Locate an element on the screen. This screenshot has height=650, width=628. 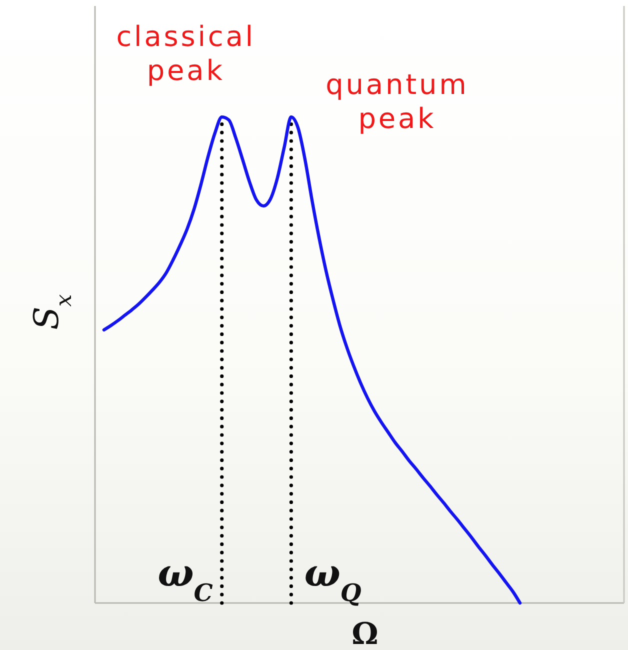
x-axis-title: Ω is located at coordinates (365, 633).